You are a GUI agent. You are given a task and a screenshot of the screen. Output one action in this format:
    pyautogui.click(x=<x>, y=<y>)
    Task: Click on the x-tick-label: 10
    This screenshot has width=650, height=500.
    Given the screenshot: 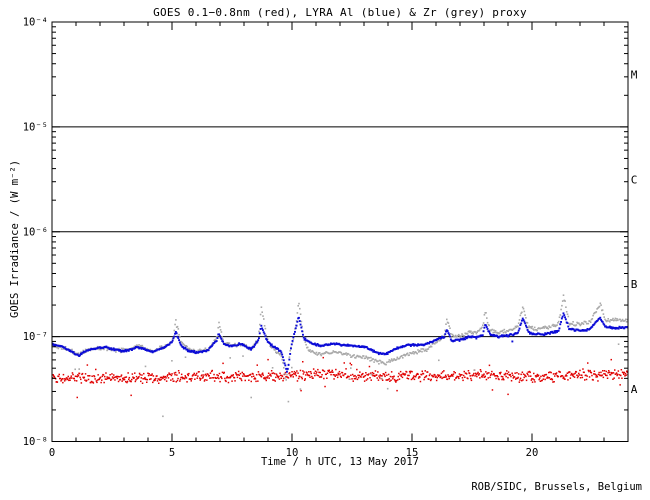 What is the action you would take?
    pyautogui.click(x=292, y=453)
    